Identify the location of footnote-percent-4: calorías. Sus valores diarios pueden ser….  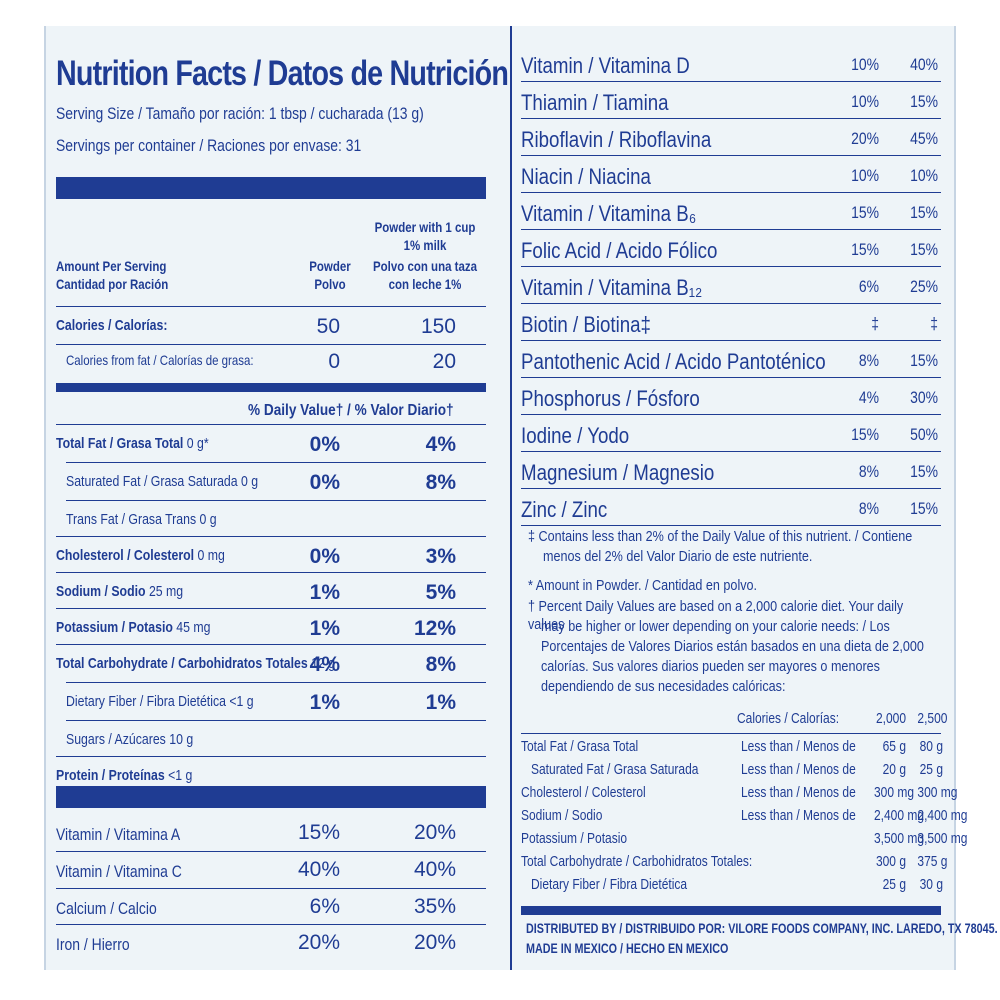
(710, 666).